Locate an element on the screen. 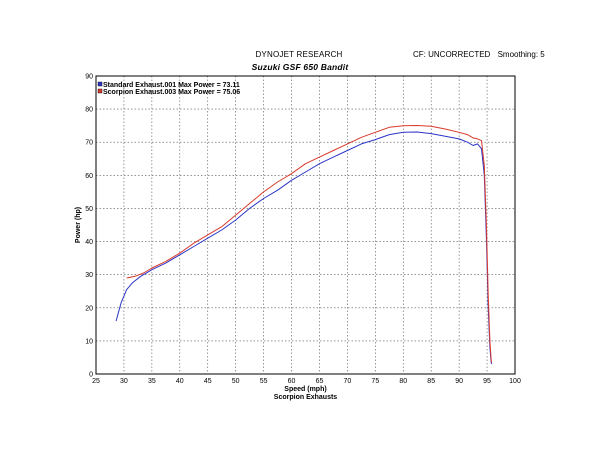  chart-subtitle: Suzuki GSF 650 Bandit is located at coordinates (300, 67).